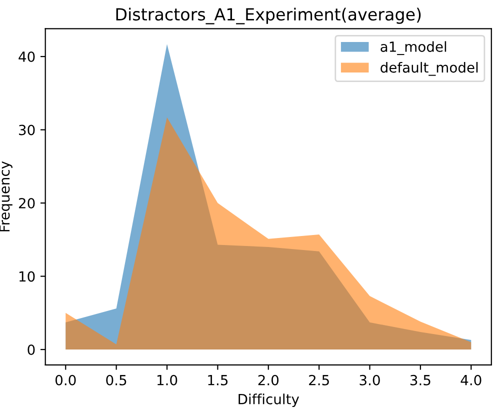 This screenshot has width=504, height=410. I want to click on legend-label: default_model, so click(429, 69).